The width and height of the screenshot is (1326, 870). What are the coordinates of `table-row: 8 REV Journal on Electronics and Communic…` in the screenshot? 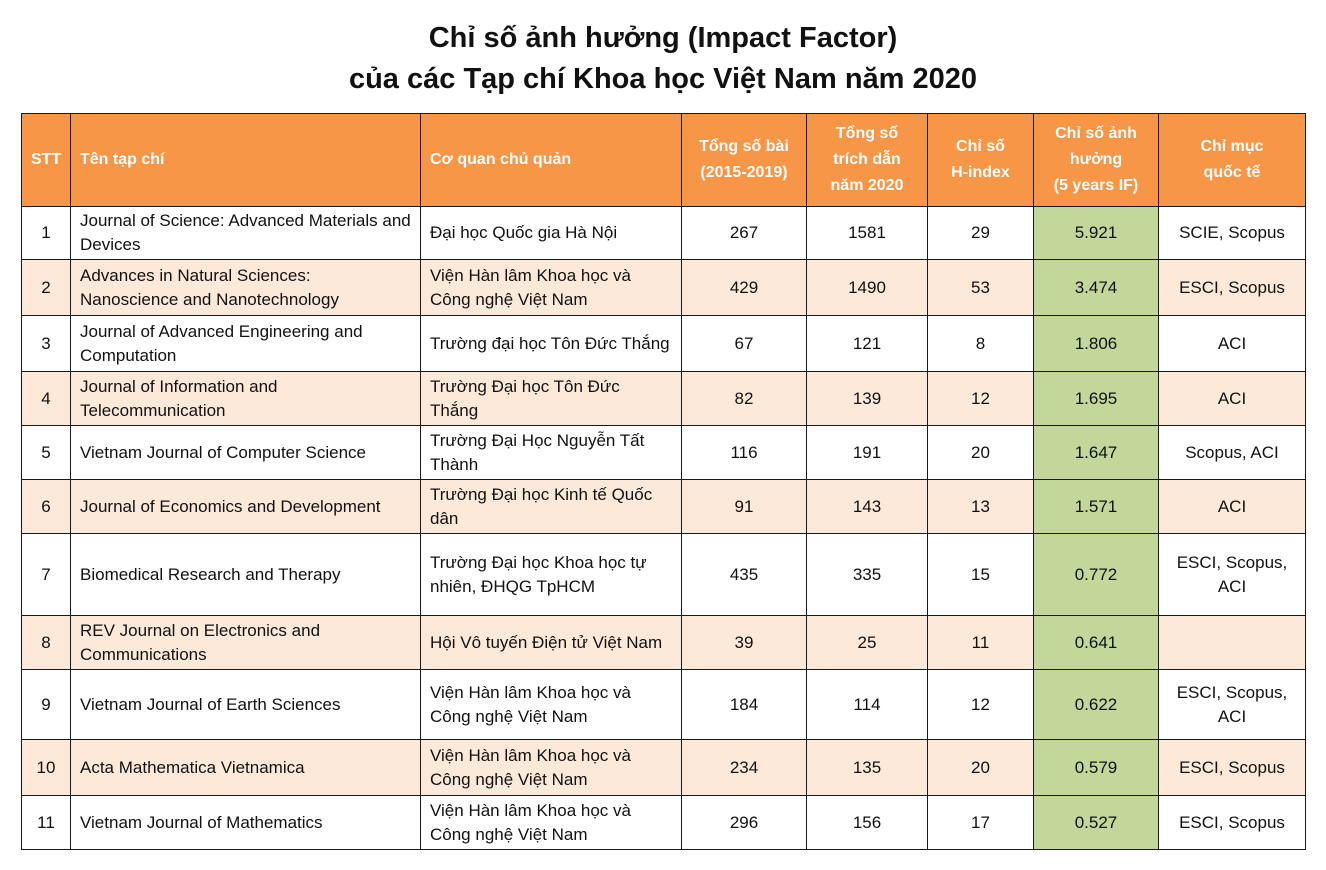 It's located at (663, 642).